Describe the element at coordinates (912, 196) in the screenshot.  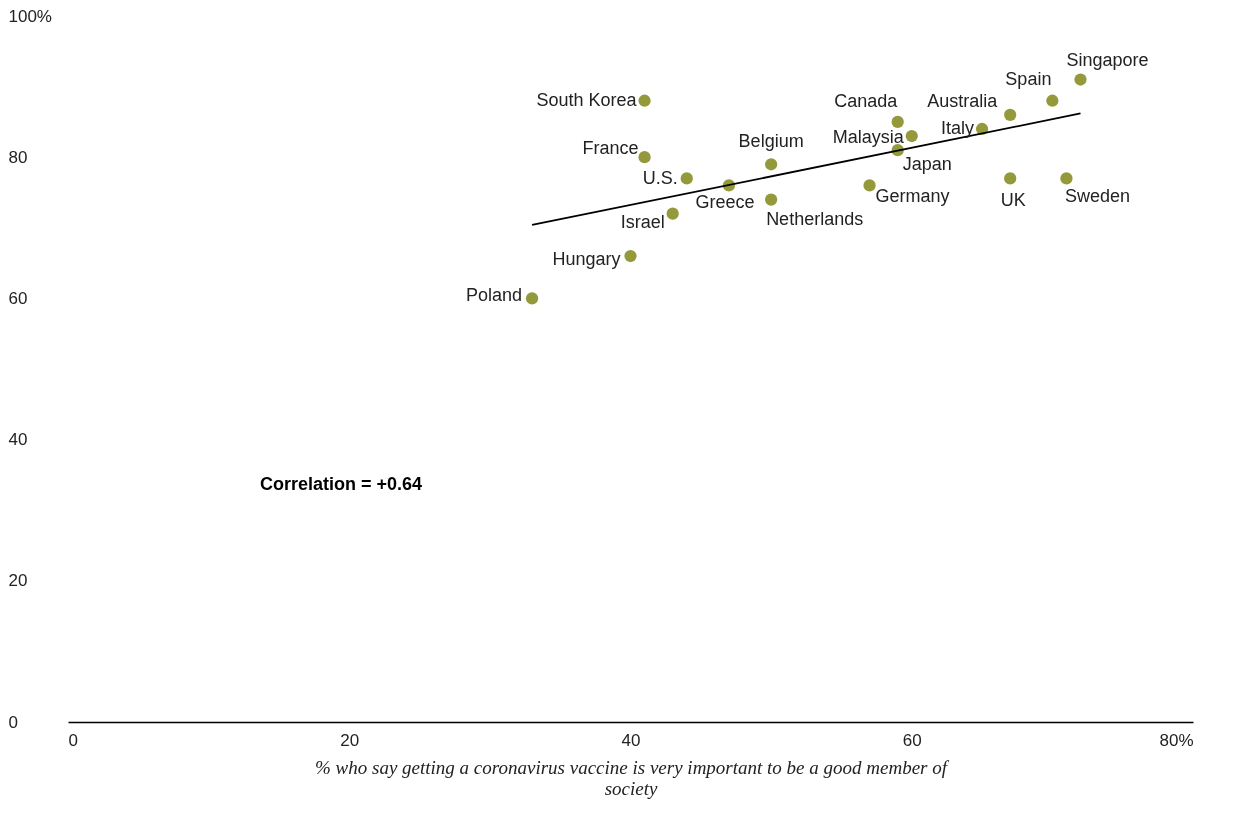
I see `annotation: Germany` at that location.